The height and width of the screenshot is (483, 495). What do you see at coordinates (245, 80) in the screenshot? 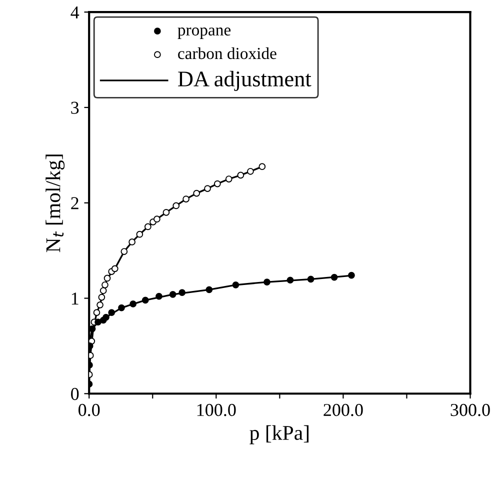
I see `legend-label: DA adjustment` at bounding box center [245, 80].